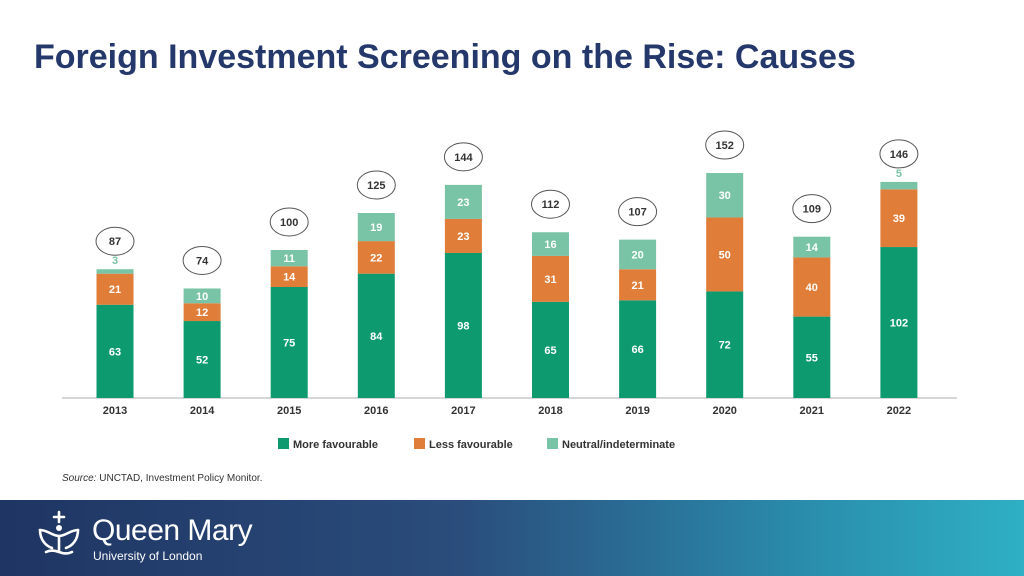 The image size is (1024, 576). I want to click on total-label: 146, so click(899, 155).